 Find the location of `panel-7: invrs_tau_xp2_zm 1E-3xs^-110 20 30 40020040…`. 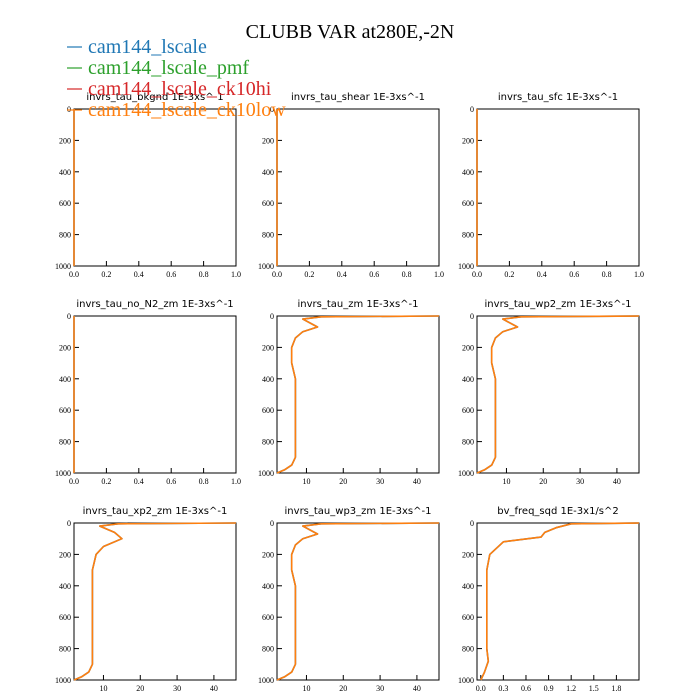

panel-7: invrs_tau_xp2_zm 1E-3xs^-110 20 30 40020040… is located at coordinates (146, 599).